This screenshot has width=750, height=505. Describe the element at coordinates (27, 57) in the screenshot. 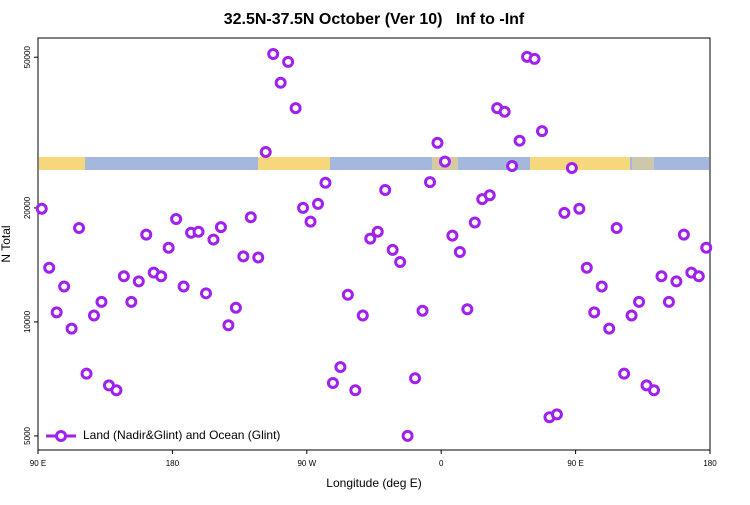

I see `y-tick-label: 50000` at that location.